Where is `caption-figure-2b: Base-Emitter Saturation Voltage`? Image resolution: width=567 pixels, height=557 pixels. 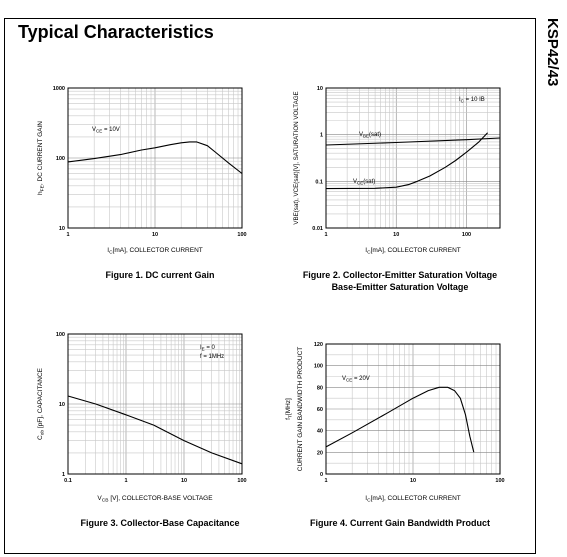 caption-figure-2b: Base-Emitter Saturation Voltage is located at coordinates (400, 287).